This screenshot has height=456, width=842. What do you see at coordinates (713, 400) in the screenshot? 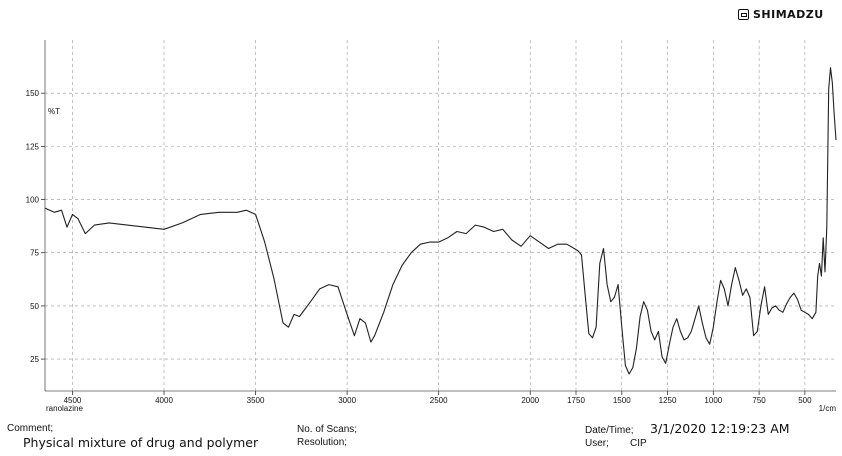
I see `x-tick-label: 1000` at bounding box center [713, 400].